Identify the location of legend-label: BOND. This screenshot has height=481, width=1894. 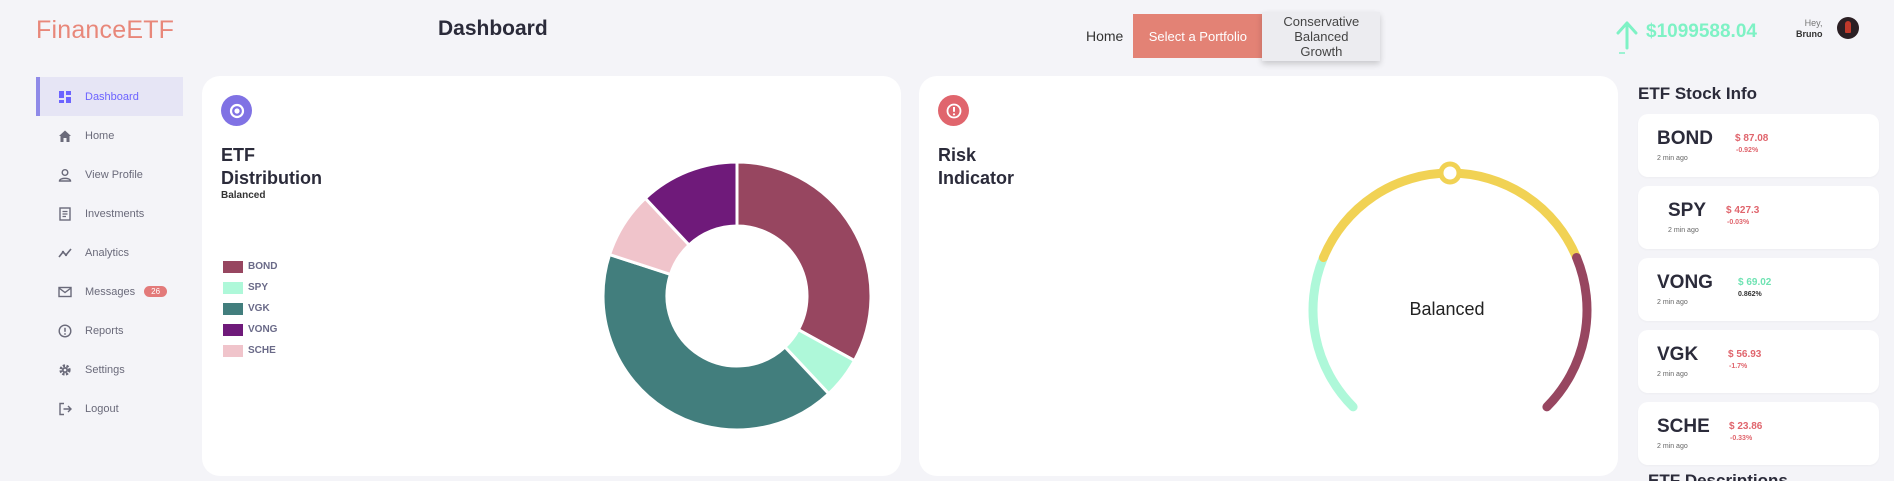
(263, 266).